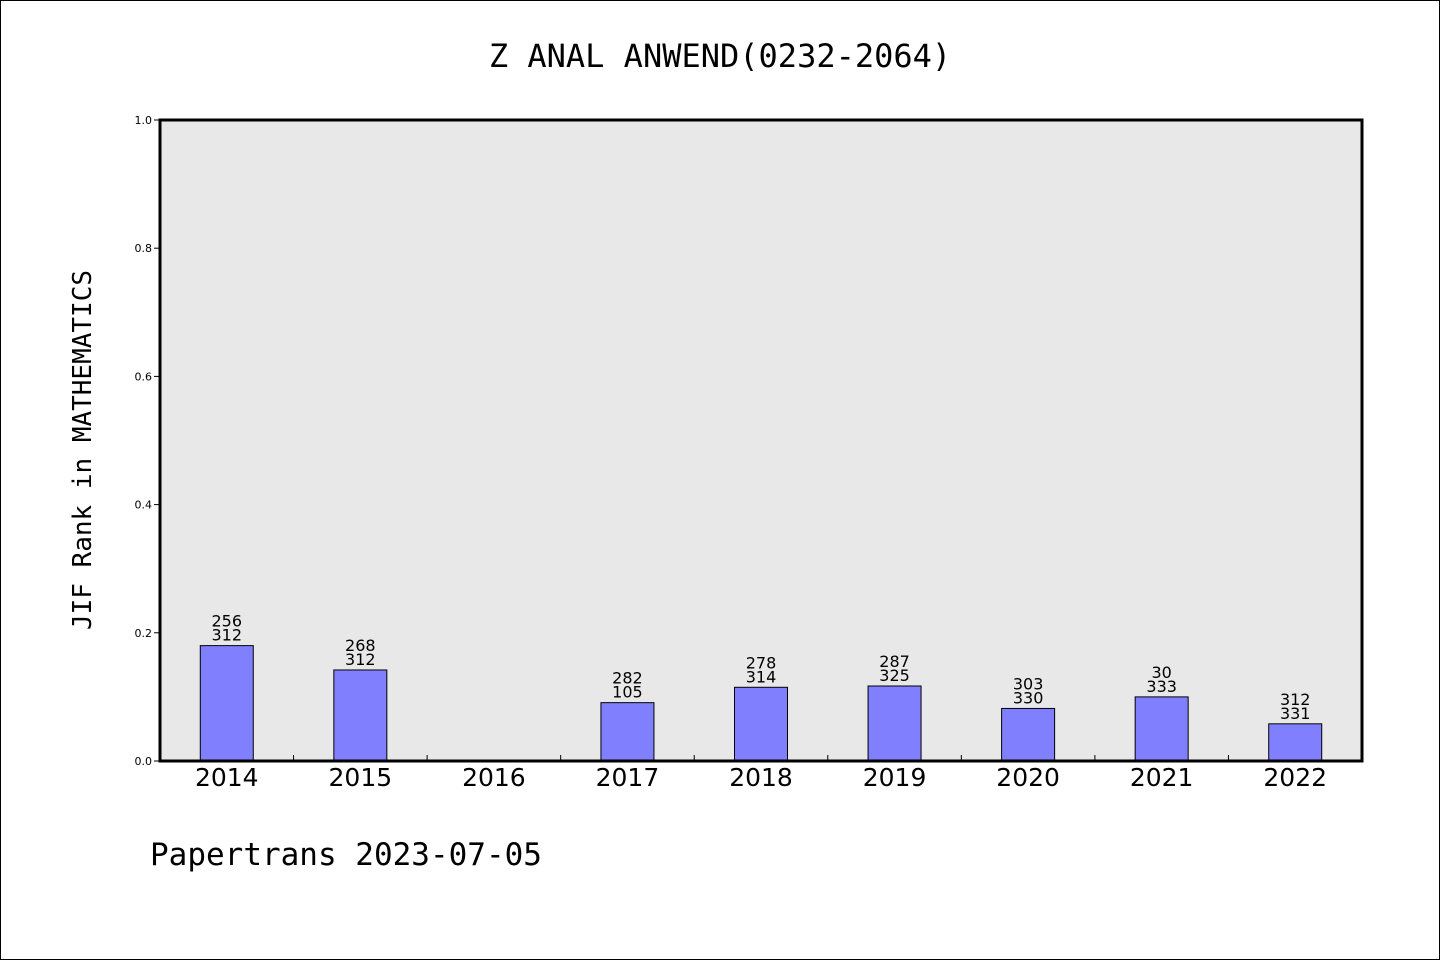 Image resolution: width=1440 pixels, height=960 pixels. Describe the element at coordinates (144, 633) in the screenshot. I see `y-tick-label: 0.2` at that location.